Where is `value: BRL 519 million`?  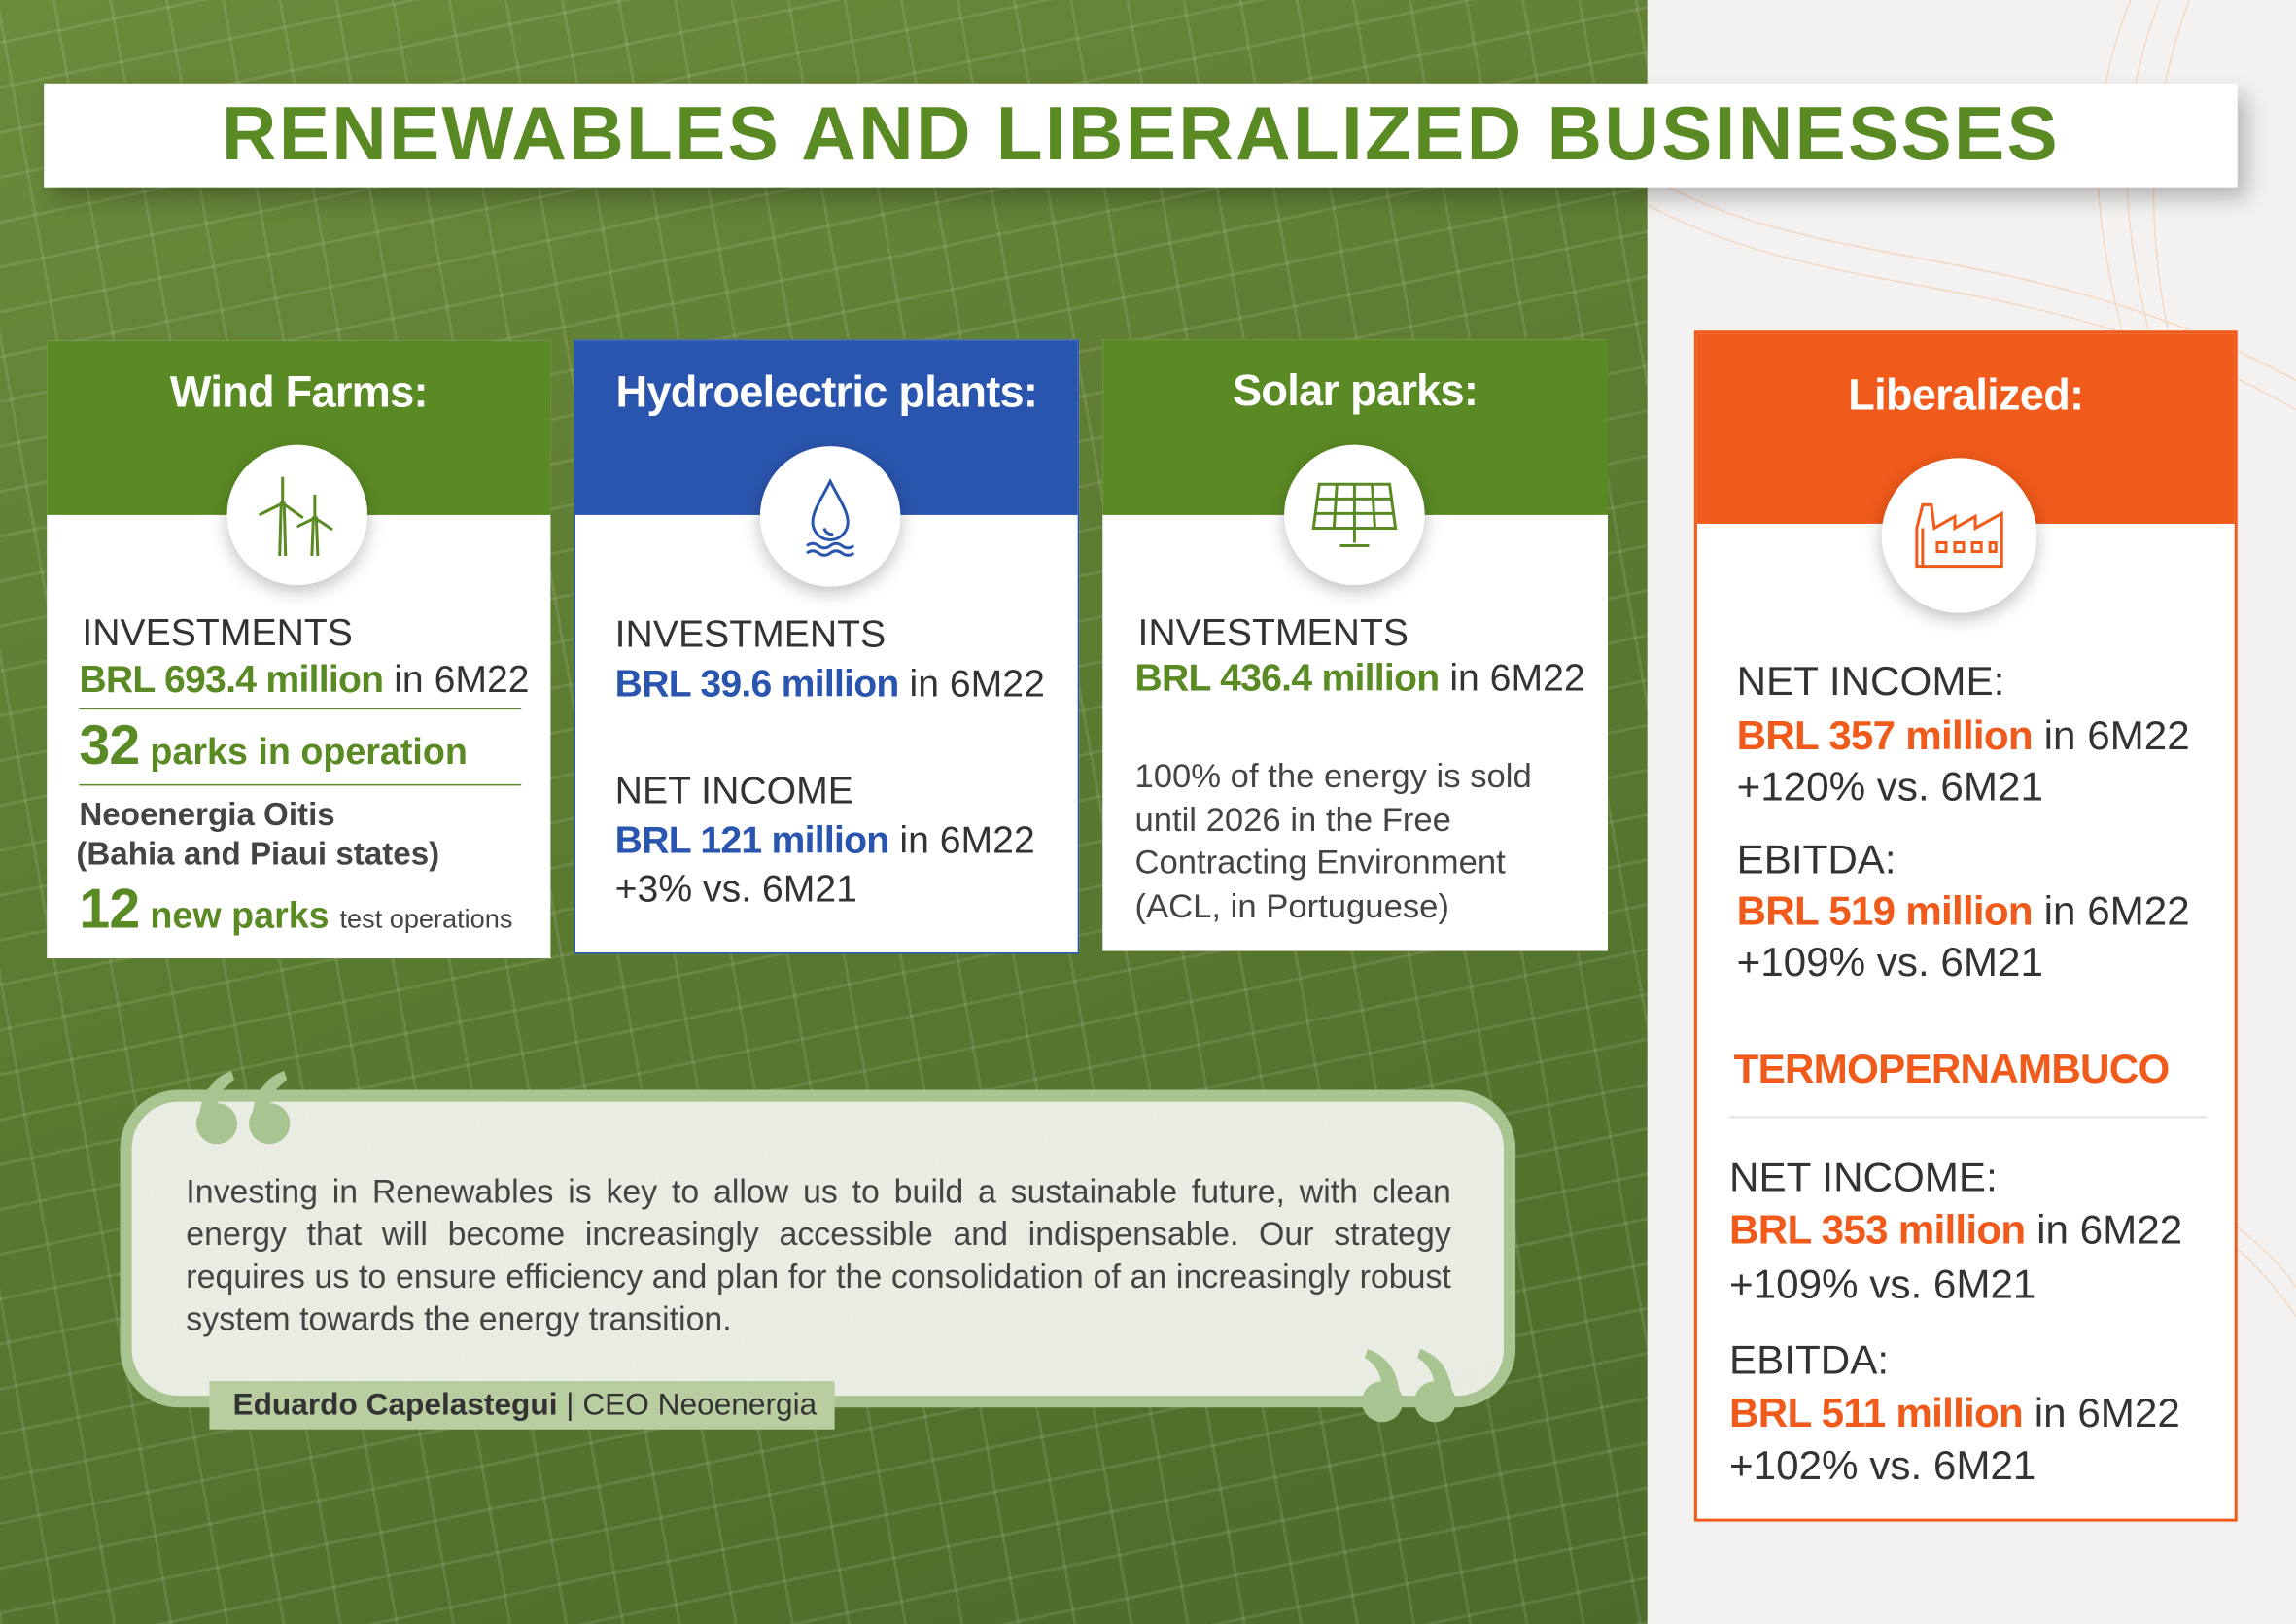
value: BRL 519 million is located at coordinates (1885, 910).